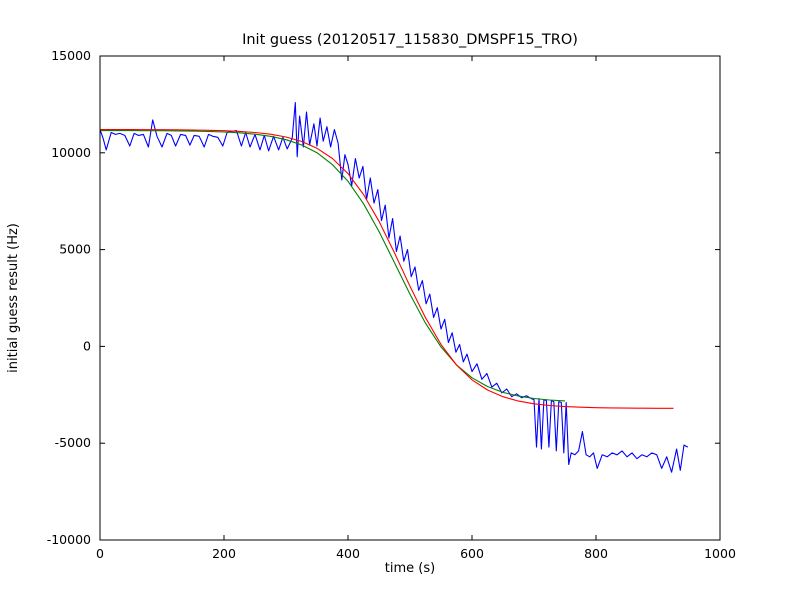  What do you see at coordinates (69, 539) in the screenshot?
I see `y-tick-label: -10000` at bounding box center [69, 539].